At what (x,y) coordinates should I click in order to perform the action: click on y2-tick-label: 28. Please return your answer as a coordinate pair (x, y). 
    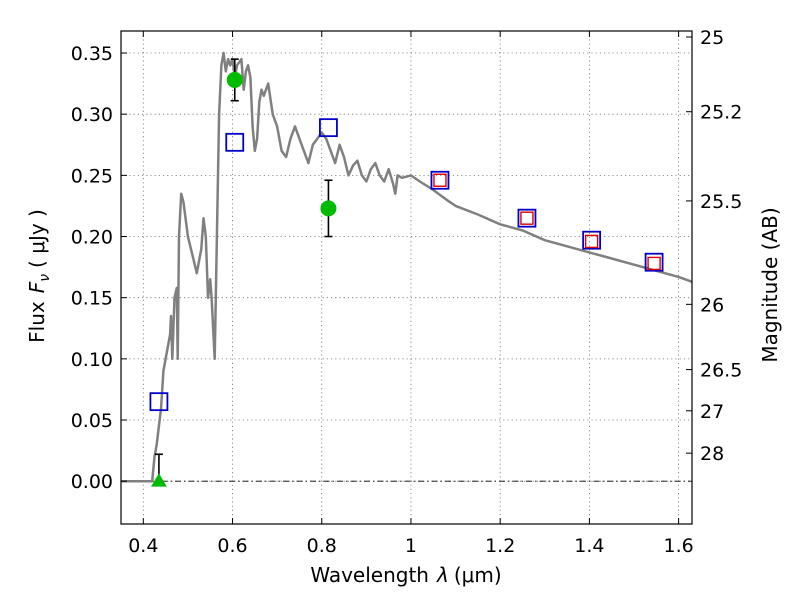
    Looking at the image, I should click on (712, 454).